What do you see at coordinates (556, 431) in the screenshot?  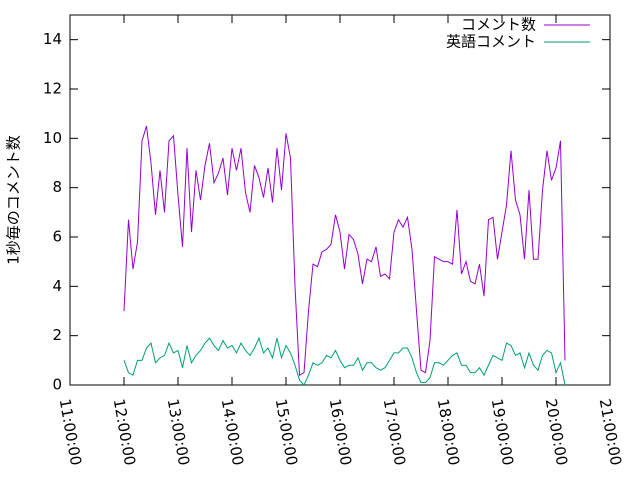 I see `x-tick-label: 20:00:00` at bounding box center [556, 431].